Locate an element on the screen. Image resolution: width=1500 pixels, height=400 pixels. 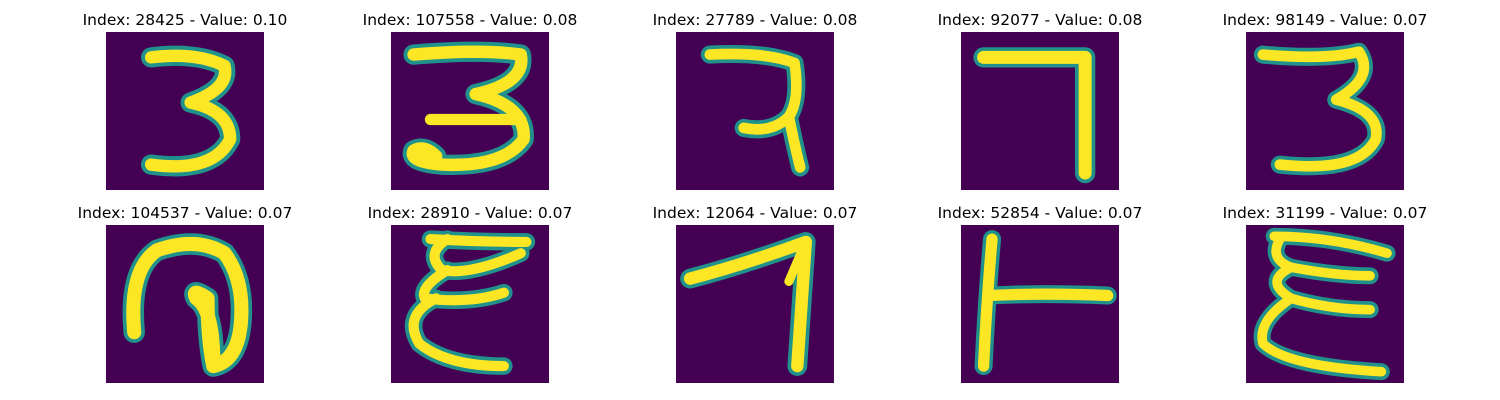
tile-title: Index: 28425 - Value: 0.10 is located at coordinates (185, 20).